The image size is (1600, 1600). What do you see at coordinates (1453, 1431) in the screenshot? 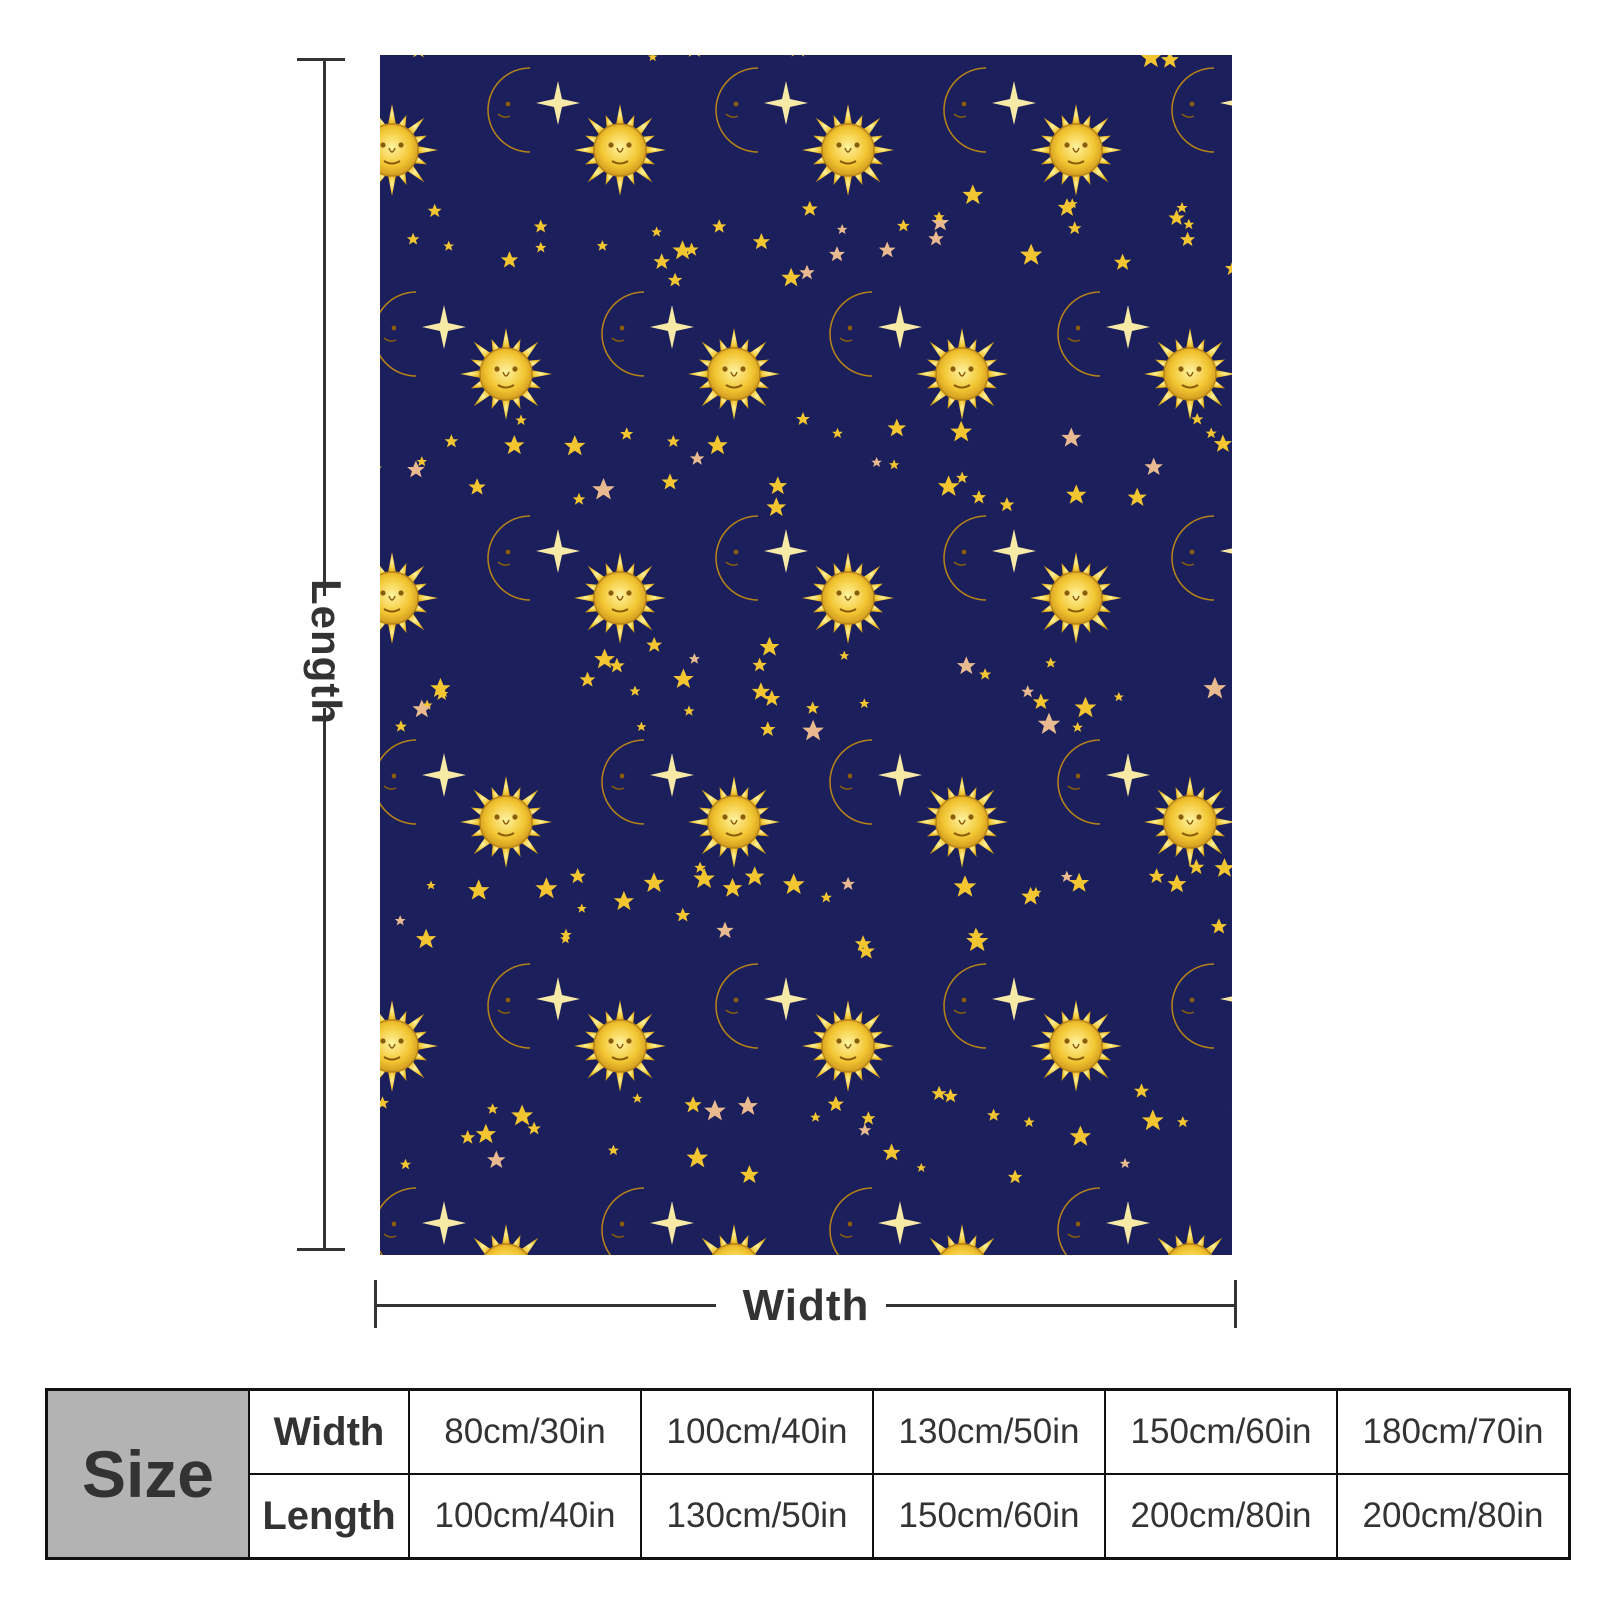
I see `width-value: 180cm/70in` at bounding box center [1453, 1431].